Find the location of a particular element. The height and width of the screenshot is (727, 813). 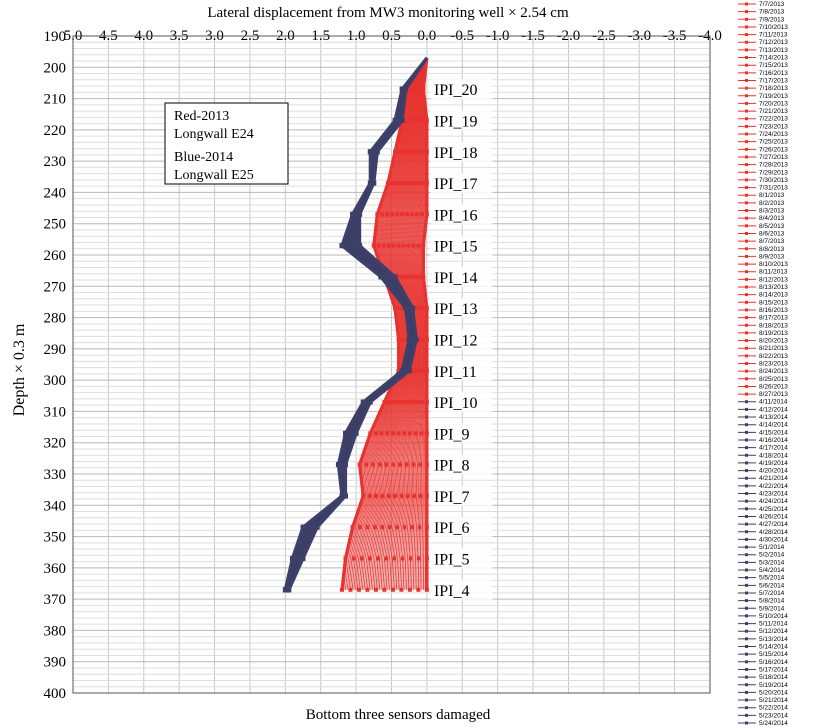

y-tick-label: 230 is located at coordinates (55, 162).